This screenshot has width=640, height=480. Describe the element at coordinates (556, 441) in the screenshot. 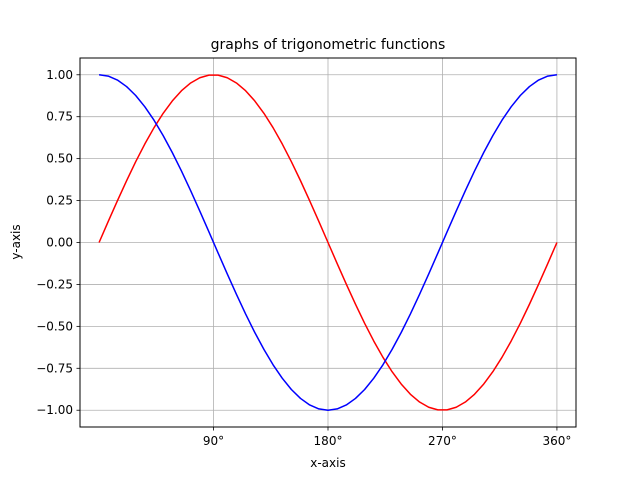

I see `x-tick-label: 360°` at that location.